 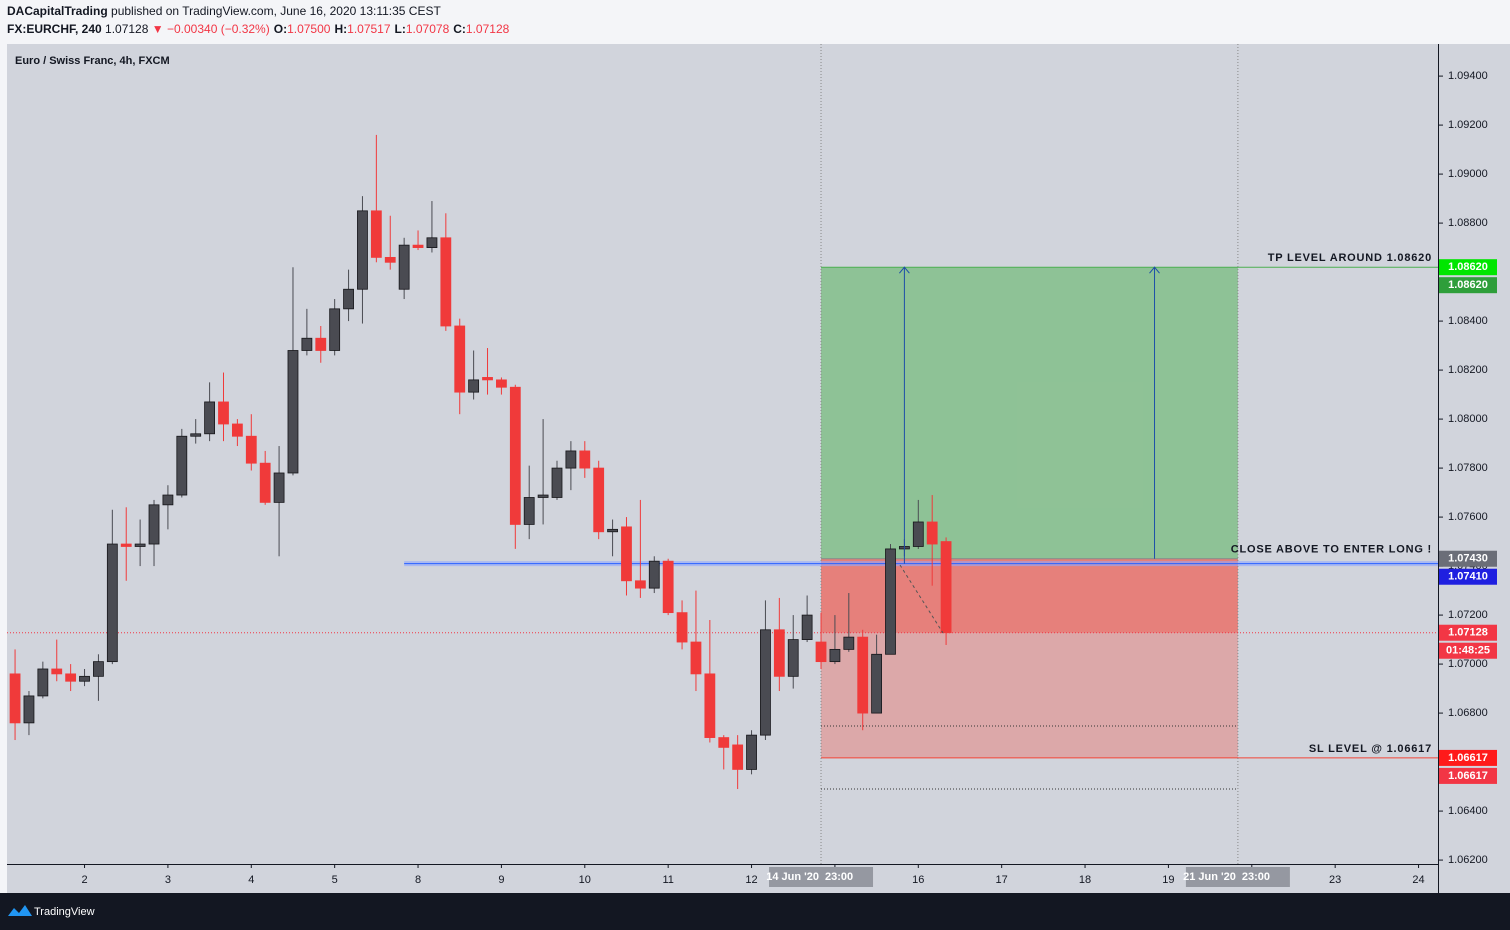 I want to click on chart-title: Euro / Swiss Franc, 4h, FXCM, so click(x=92, y=61).